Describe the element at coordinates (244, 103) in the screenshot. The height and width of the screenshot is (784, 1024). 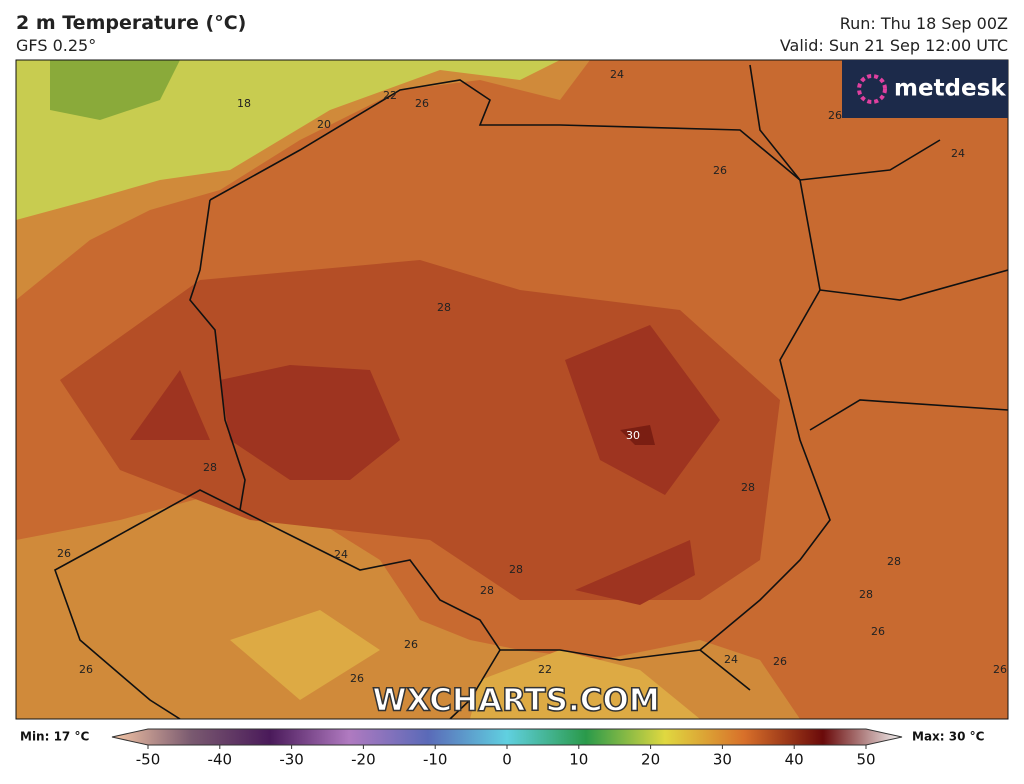
I see `contour-label: 18` at that location.